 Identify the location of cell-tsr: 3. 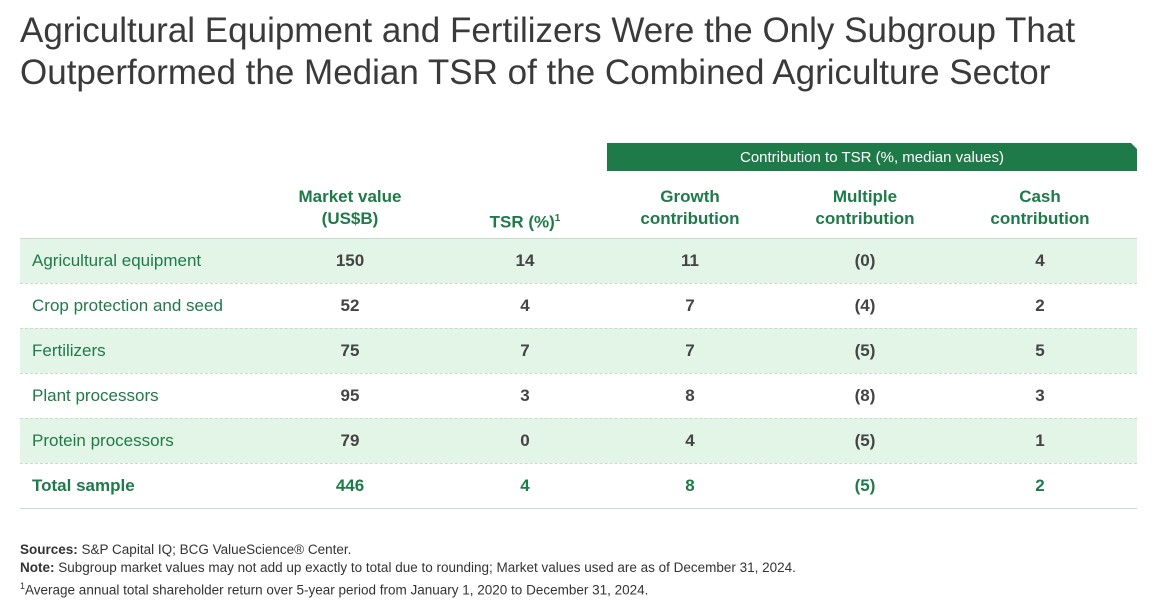
(525, 395).